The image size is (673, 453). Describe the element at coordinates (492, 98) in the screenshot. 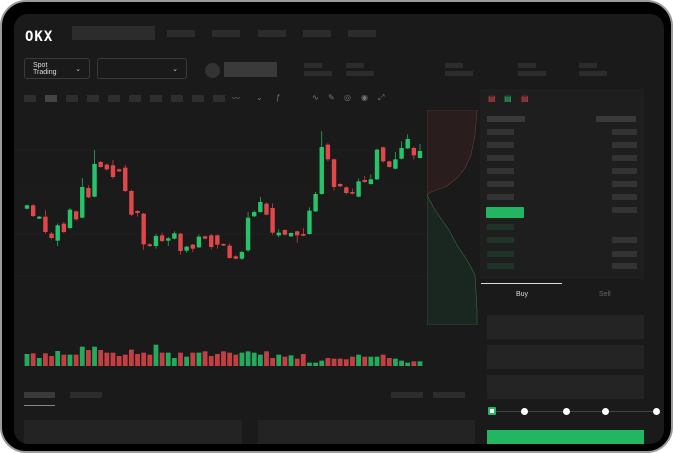

I see `orderbook-both-icon: ▤` at that location.